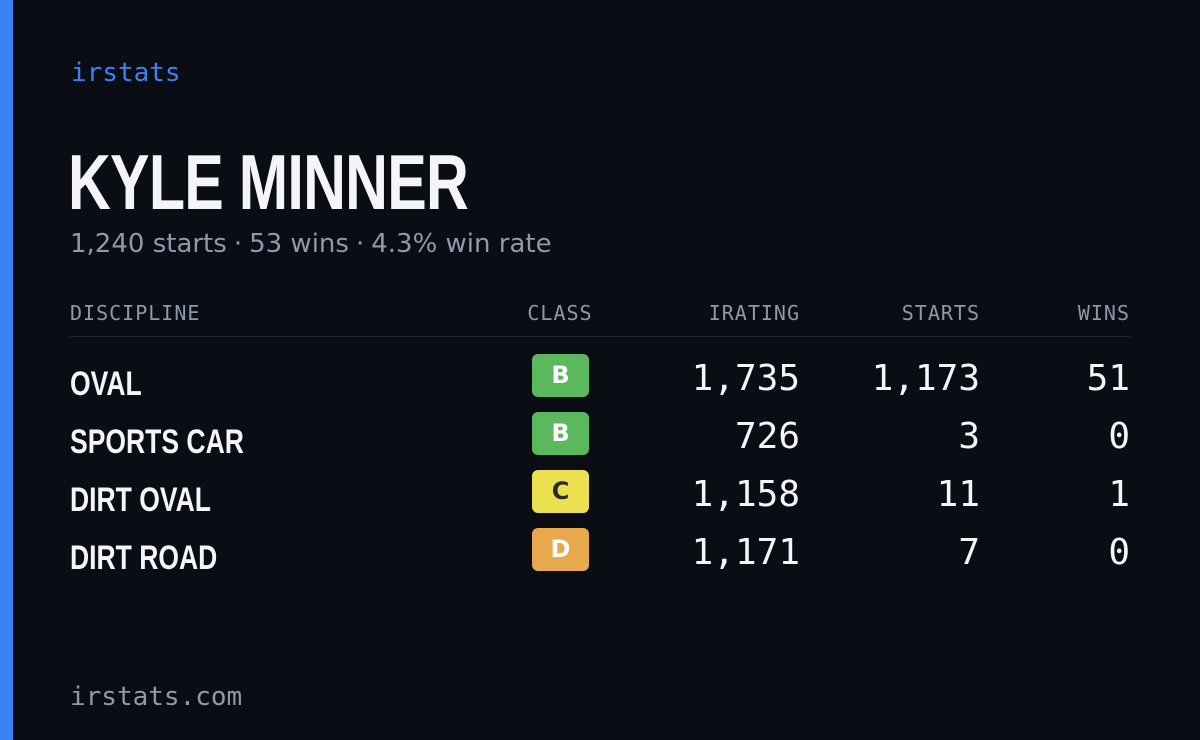  What do you see at coordinates (135, 313) in the screenshot?
I see `column-header-discipline: DISCIPLINE` at bounding box center [135, 313].